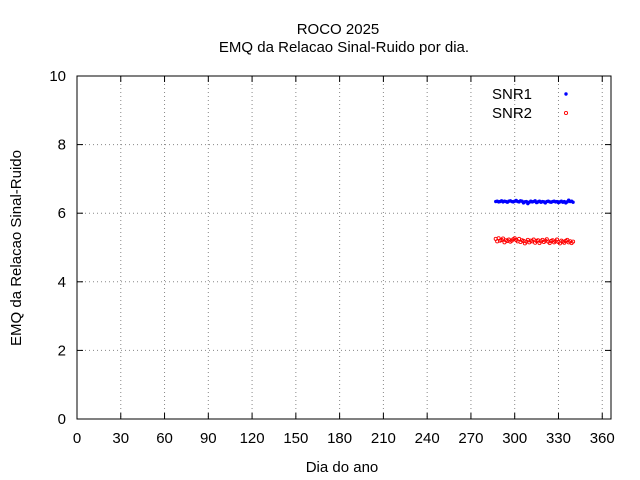 This screenshot has width=640, height=480. Describe the element at coordinates (558, 438) in the screenshot. I see `x-tick-label: 330` at that location.